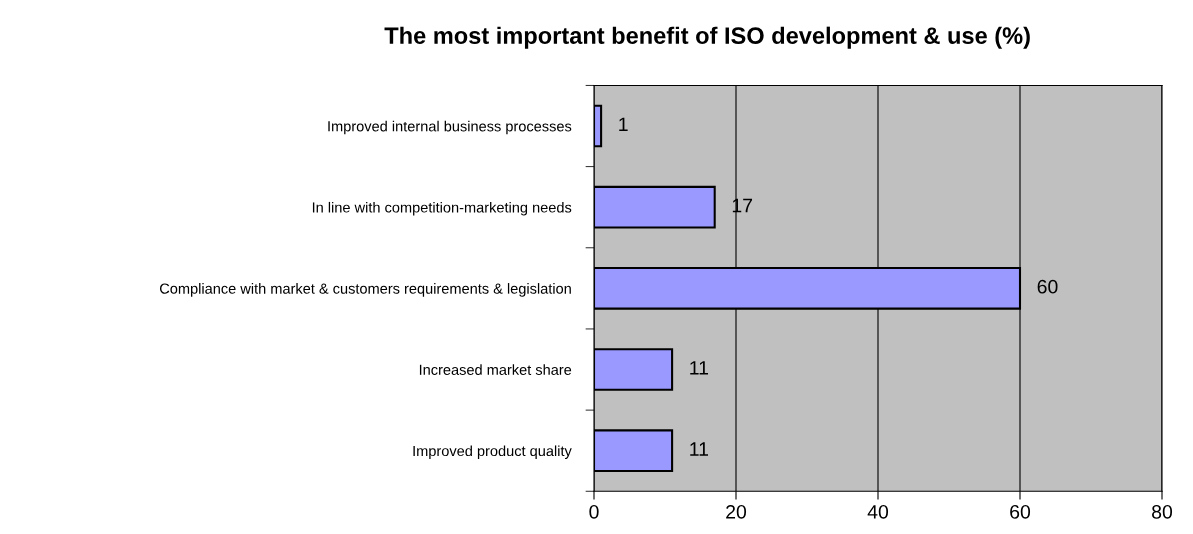 The height and width of the screenshot is (534, 1193). What do you see at coordinates (450, 127) in the screenshot?
I see `y-tick-label: Improved internal business processes` at bounding box center [450, 127].